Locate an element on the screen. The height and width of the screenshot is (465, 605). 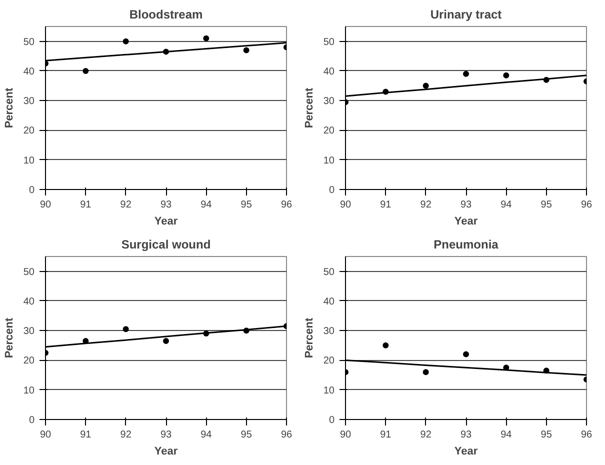
chart-title: Bloodstream is located at coordinates (166, 15).